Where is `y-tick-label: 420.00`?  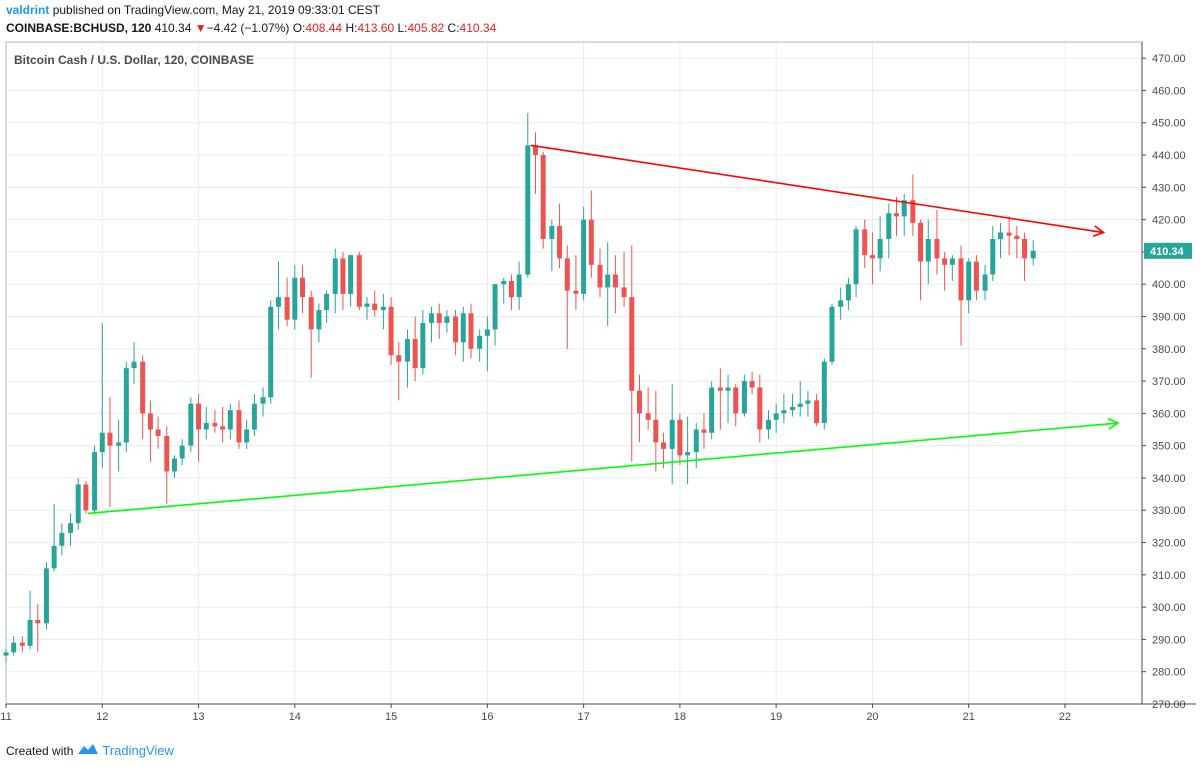 y-tick-label: 420.00 is located at coordinates (1169, 221).